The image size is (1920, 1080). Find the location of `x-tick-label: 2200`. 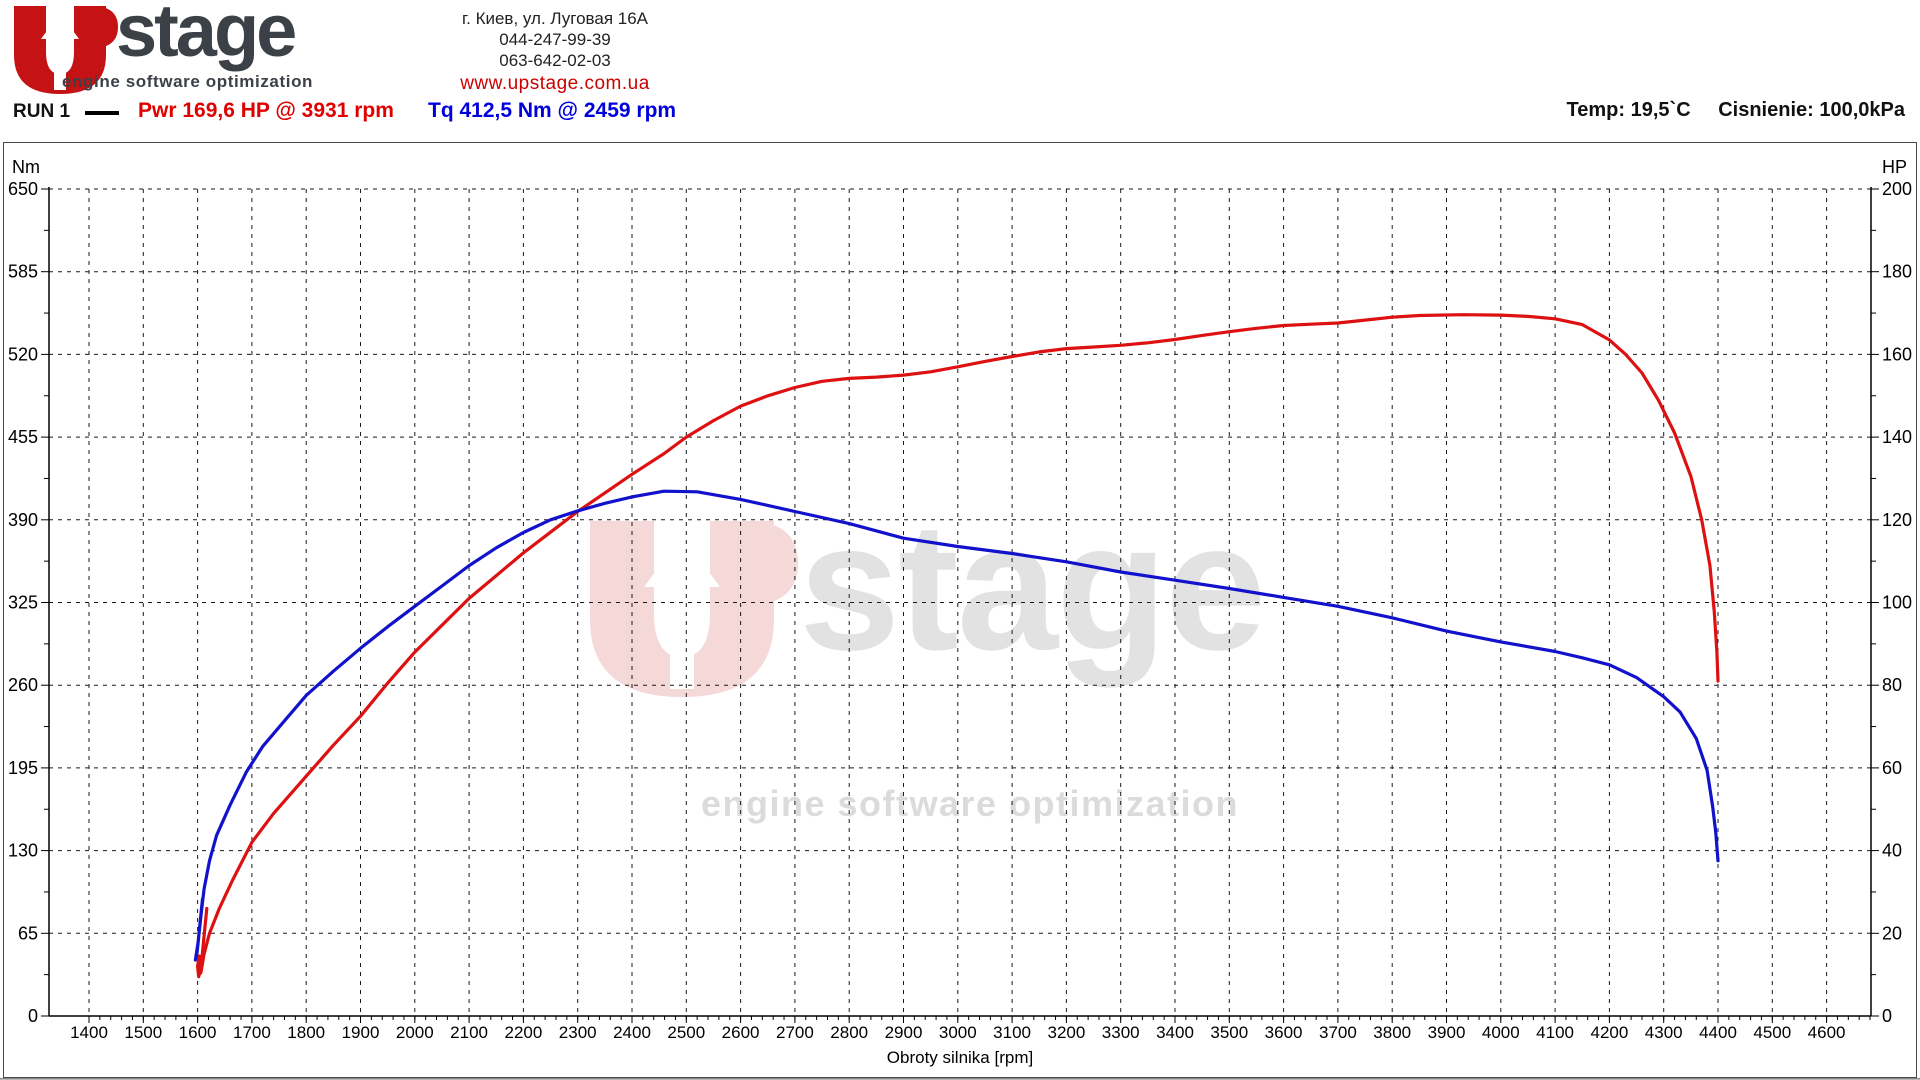

x-tick-label: 2200 is located at coordinates (523, 1032).